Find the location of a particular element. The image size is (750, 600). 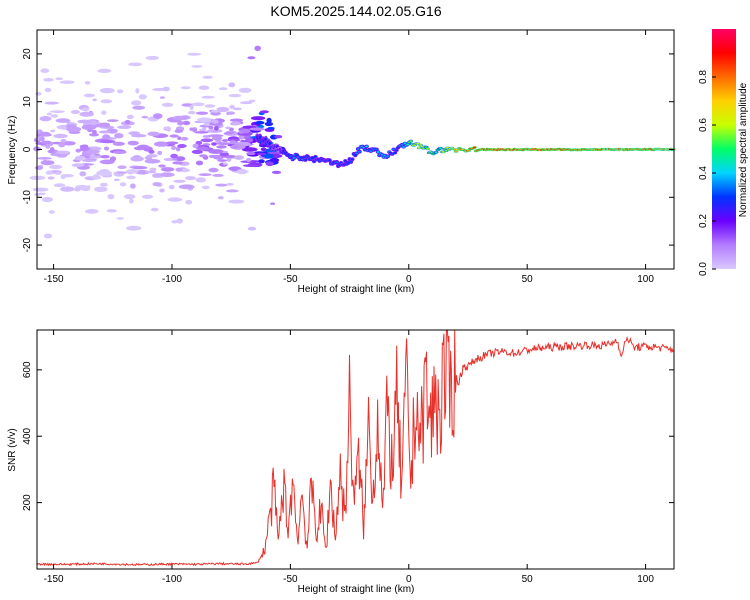

colorbar-tick-label: 0.6 is located at coordinates (703, 125).